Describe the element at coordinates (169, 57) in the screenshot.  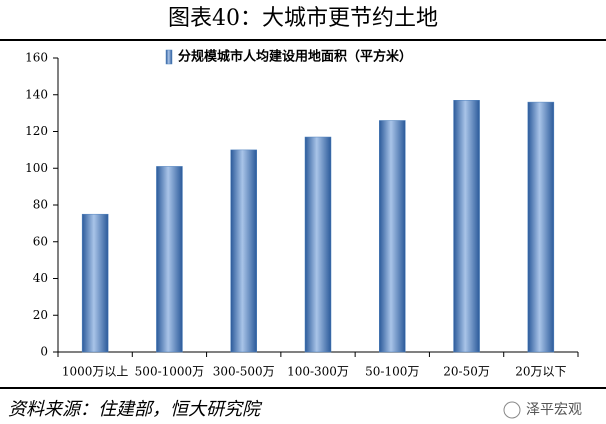
I see `legend-swatch` at that location.